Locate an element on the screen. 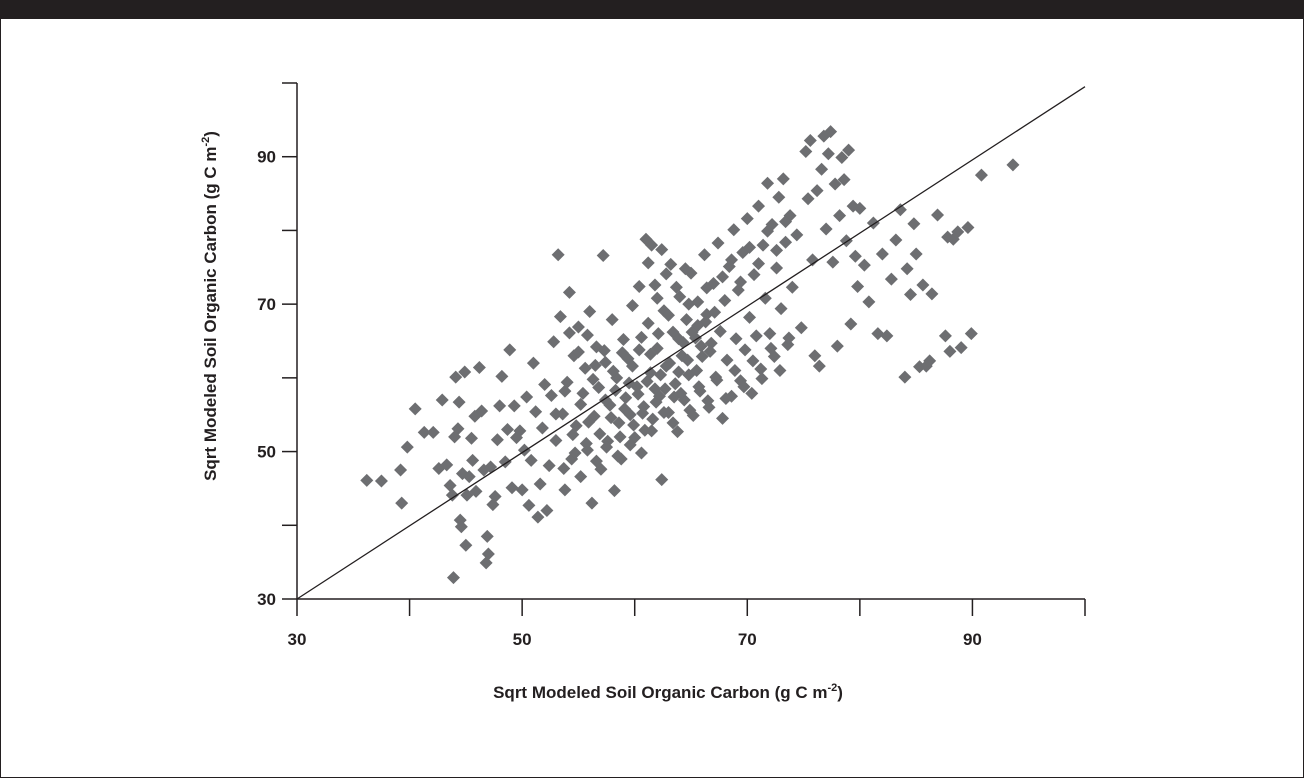  x-tick-label: 90 is located at coordinates (972, 639).